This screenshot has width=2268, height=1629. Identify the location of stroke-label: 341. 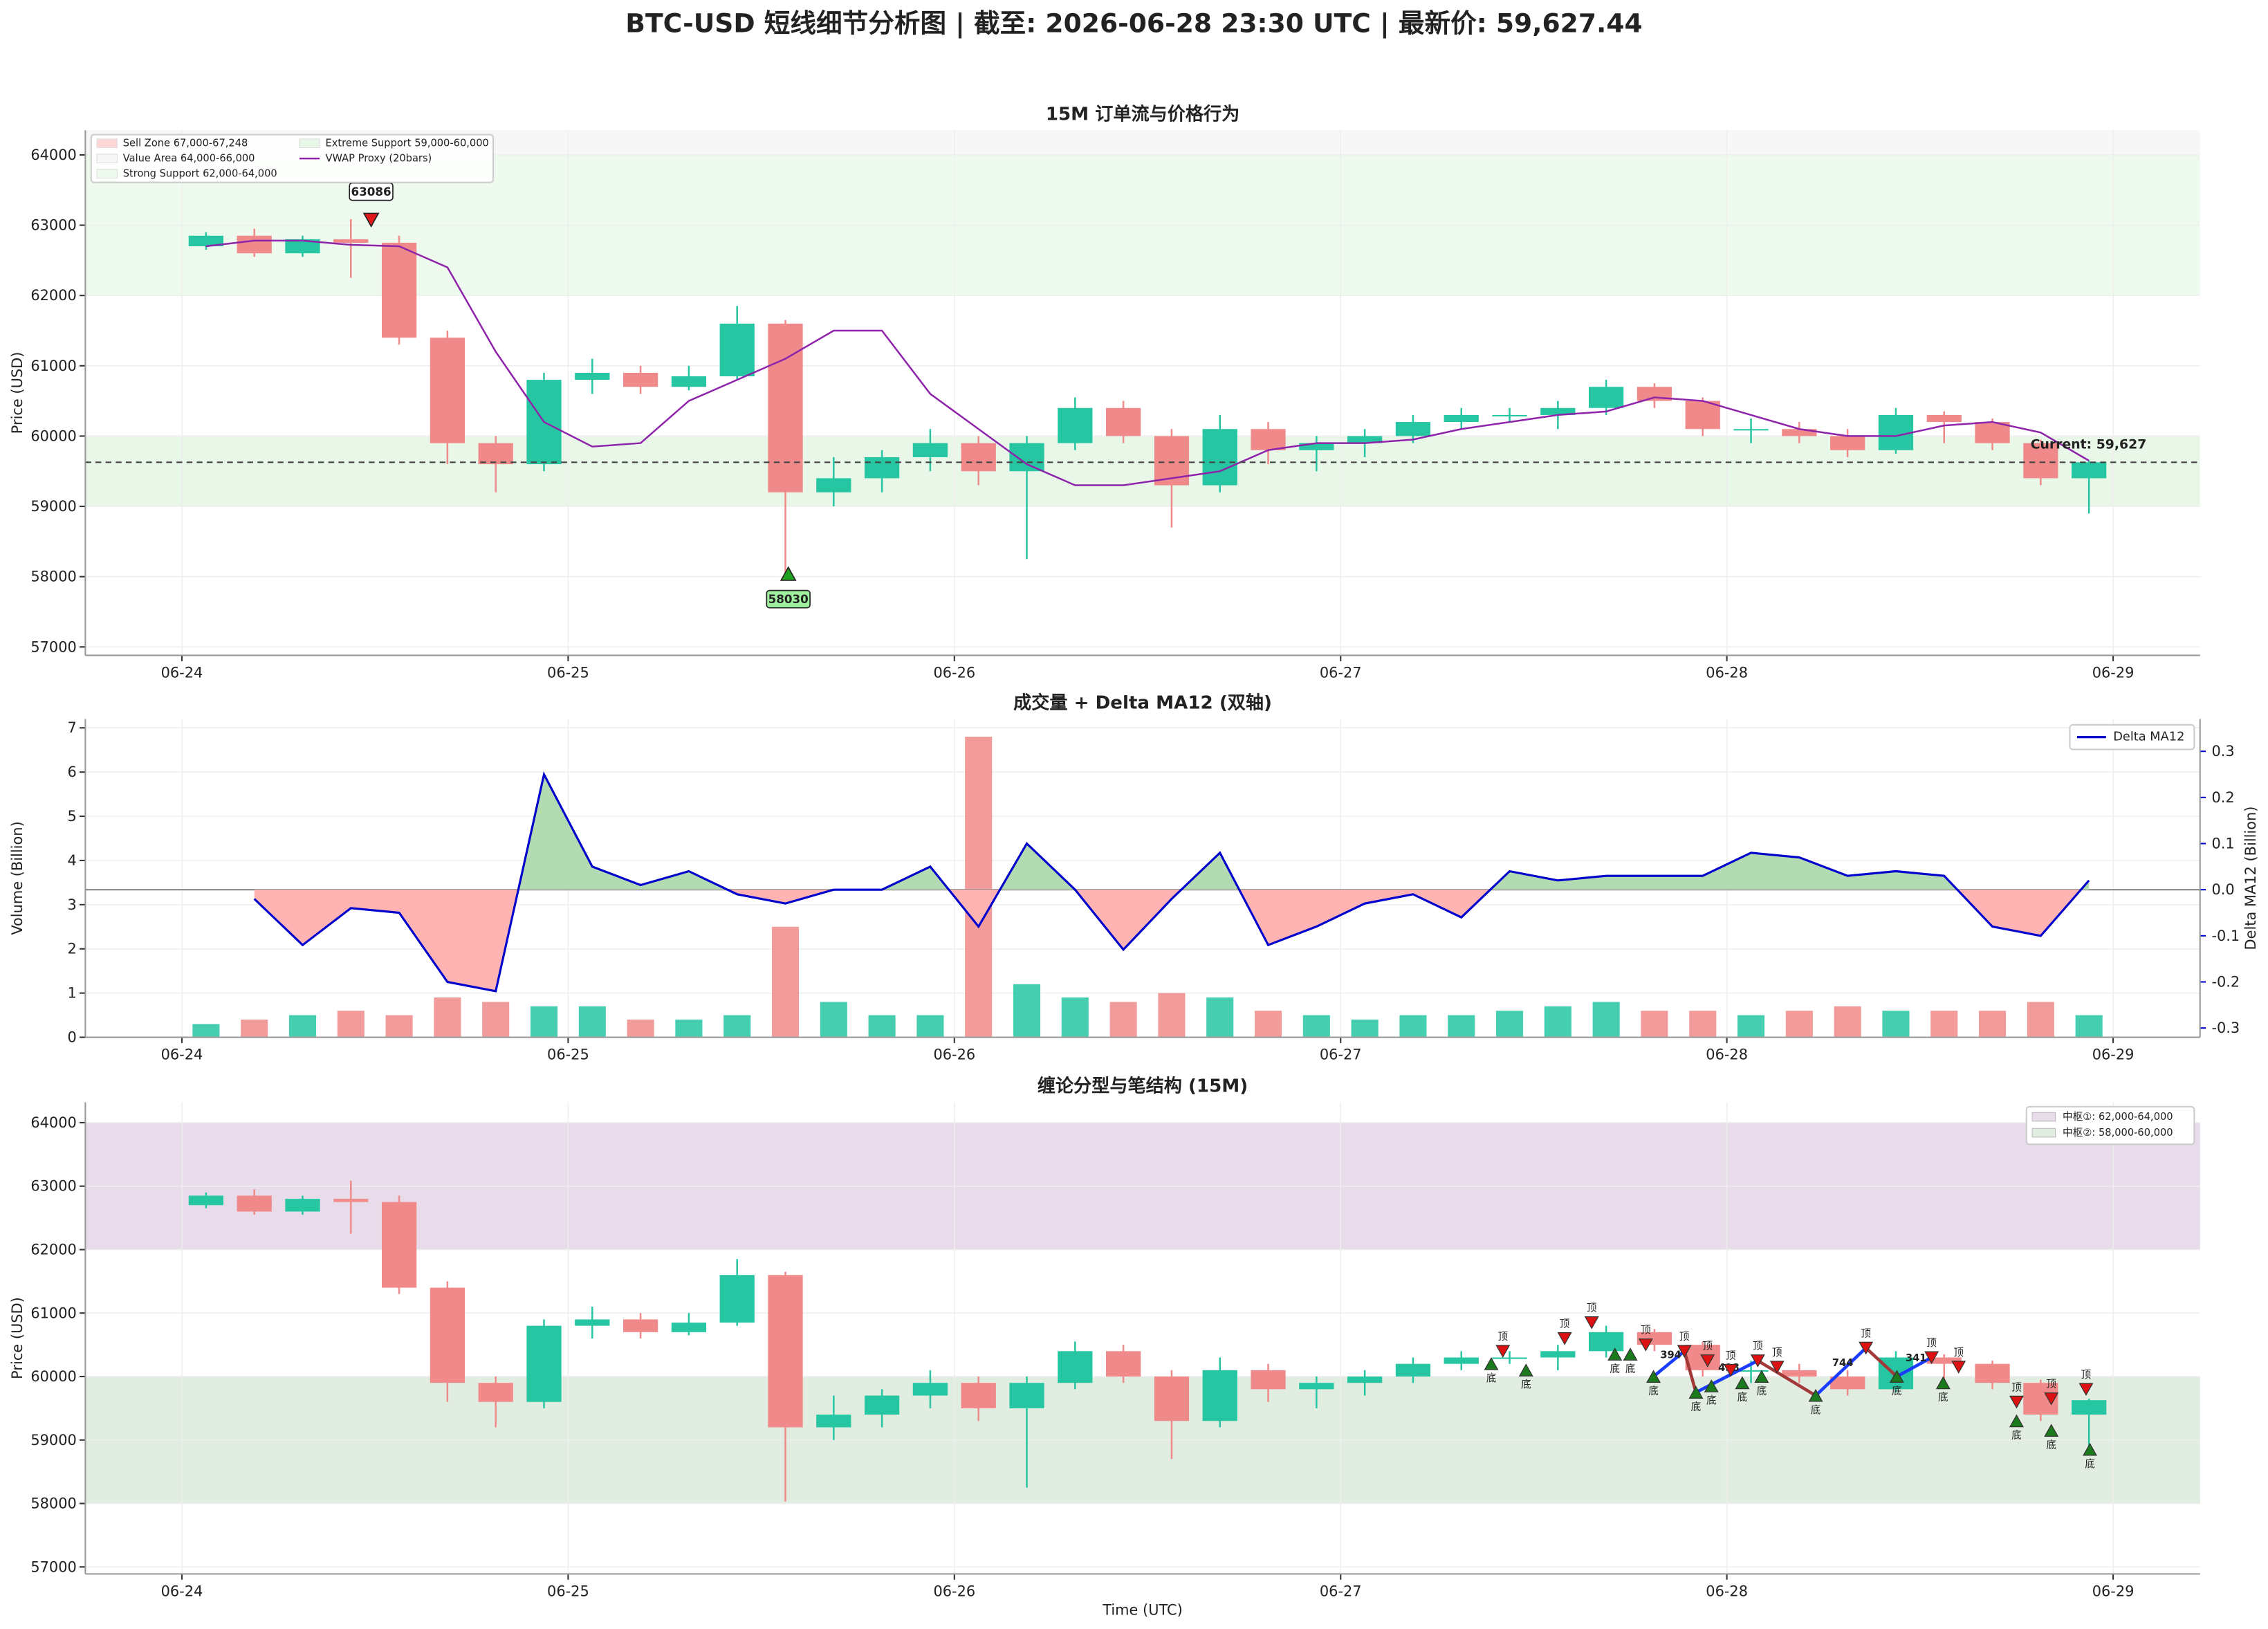
(1916, 1358).